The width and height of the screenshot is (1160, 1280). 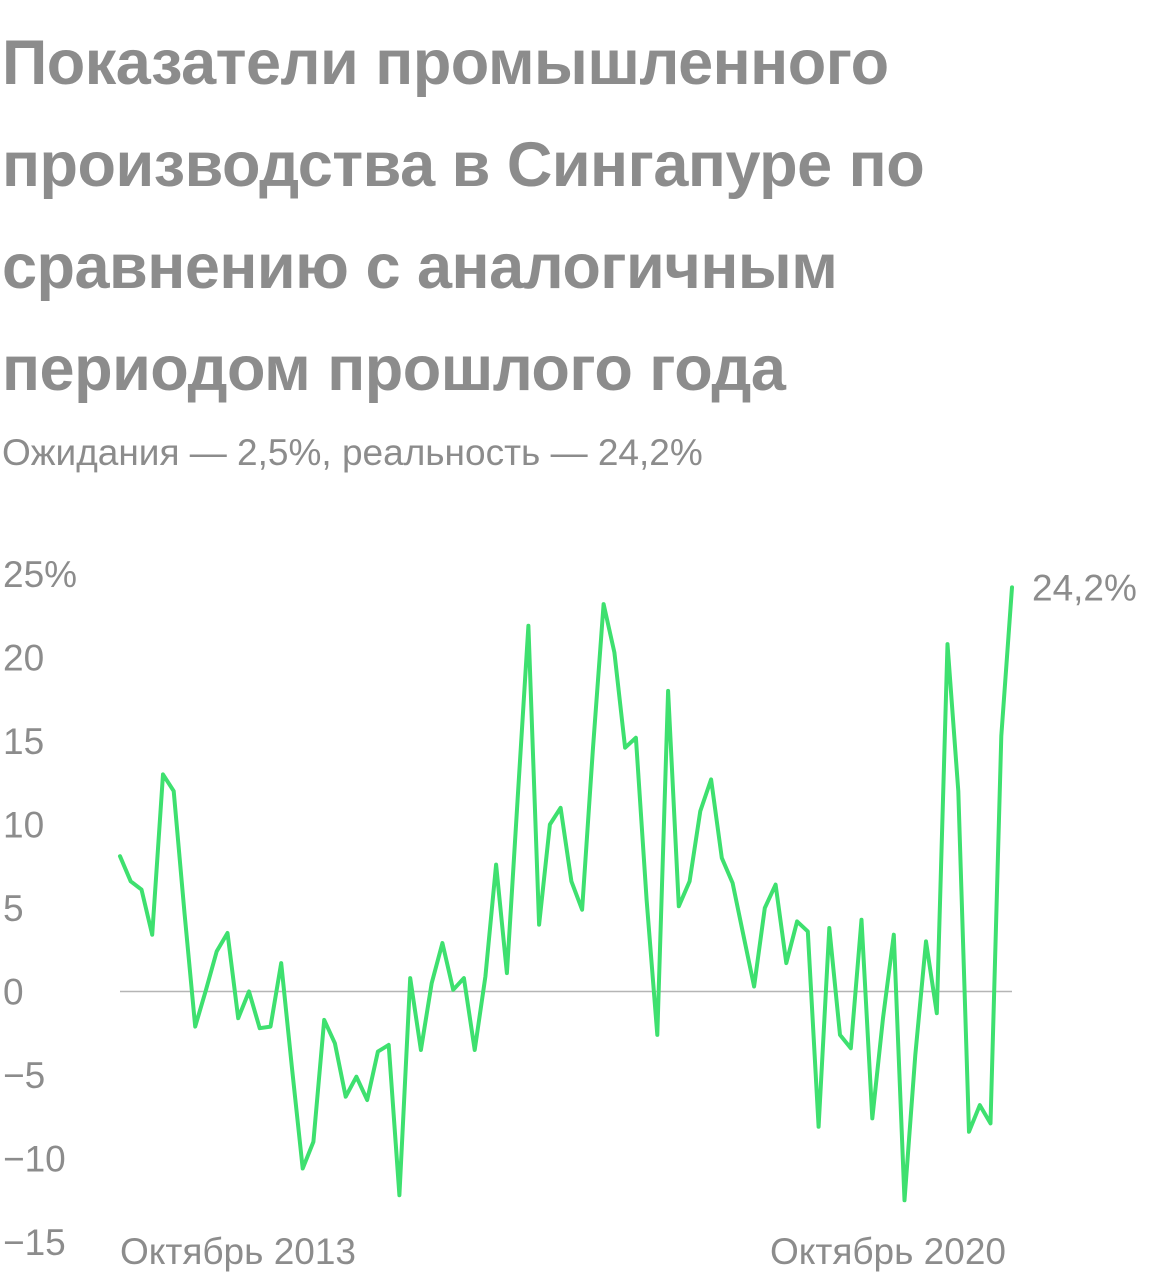 What do you see at coordinates (352, 452) in the screenshot?
I see `chart-subtitle: Ожидания — 2,5%, реальность — 24,2%` at bounding box center [352, 452].